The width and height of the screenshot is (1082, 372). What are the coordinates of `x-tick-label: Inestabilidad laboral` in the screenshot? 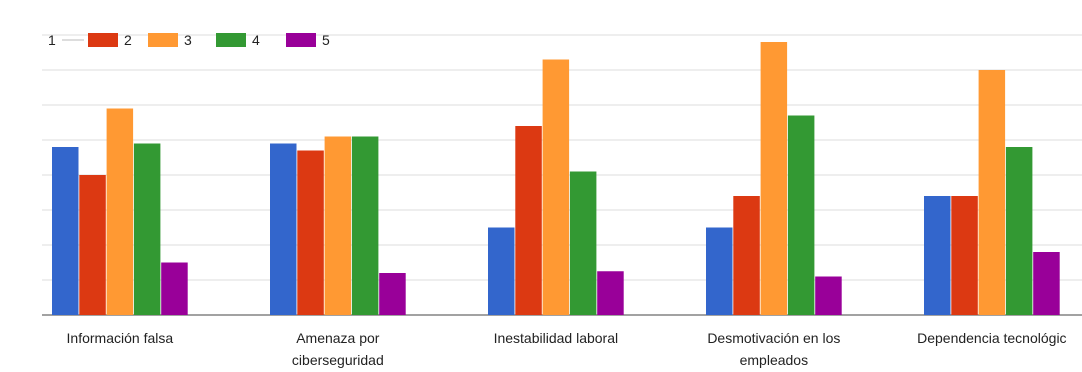 It's located at (556, 338).